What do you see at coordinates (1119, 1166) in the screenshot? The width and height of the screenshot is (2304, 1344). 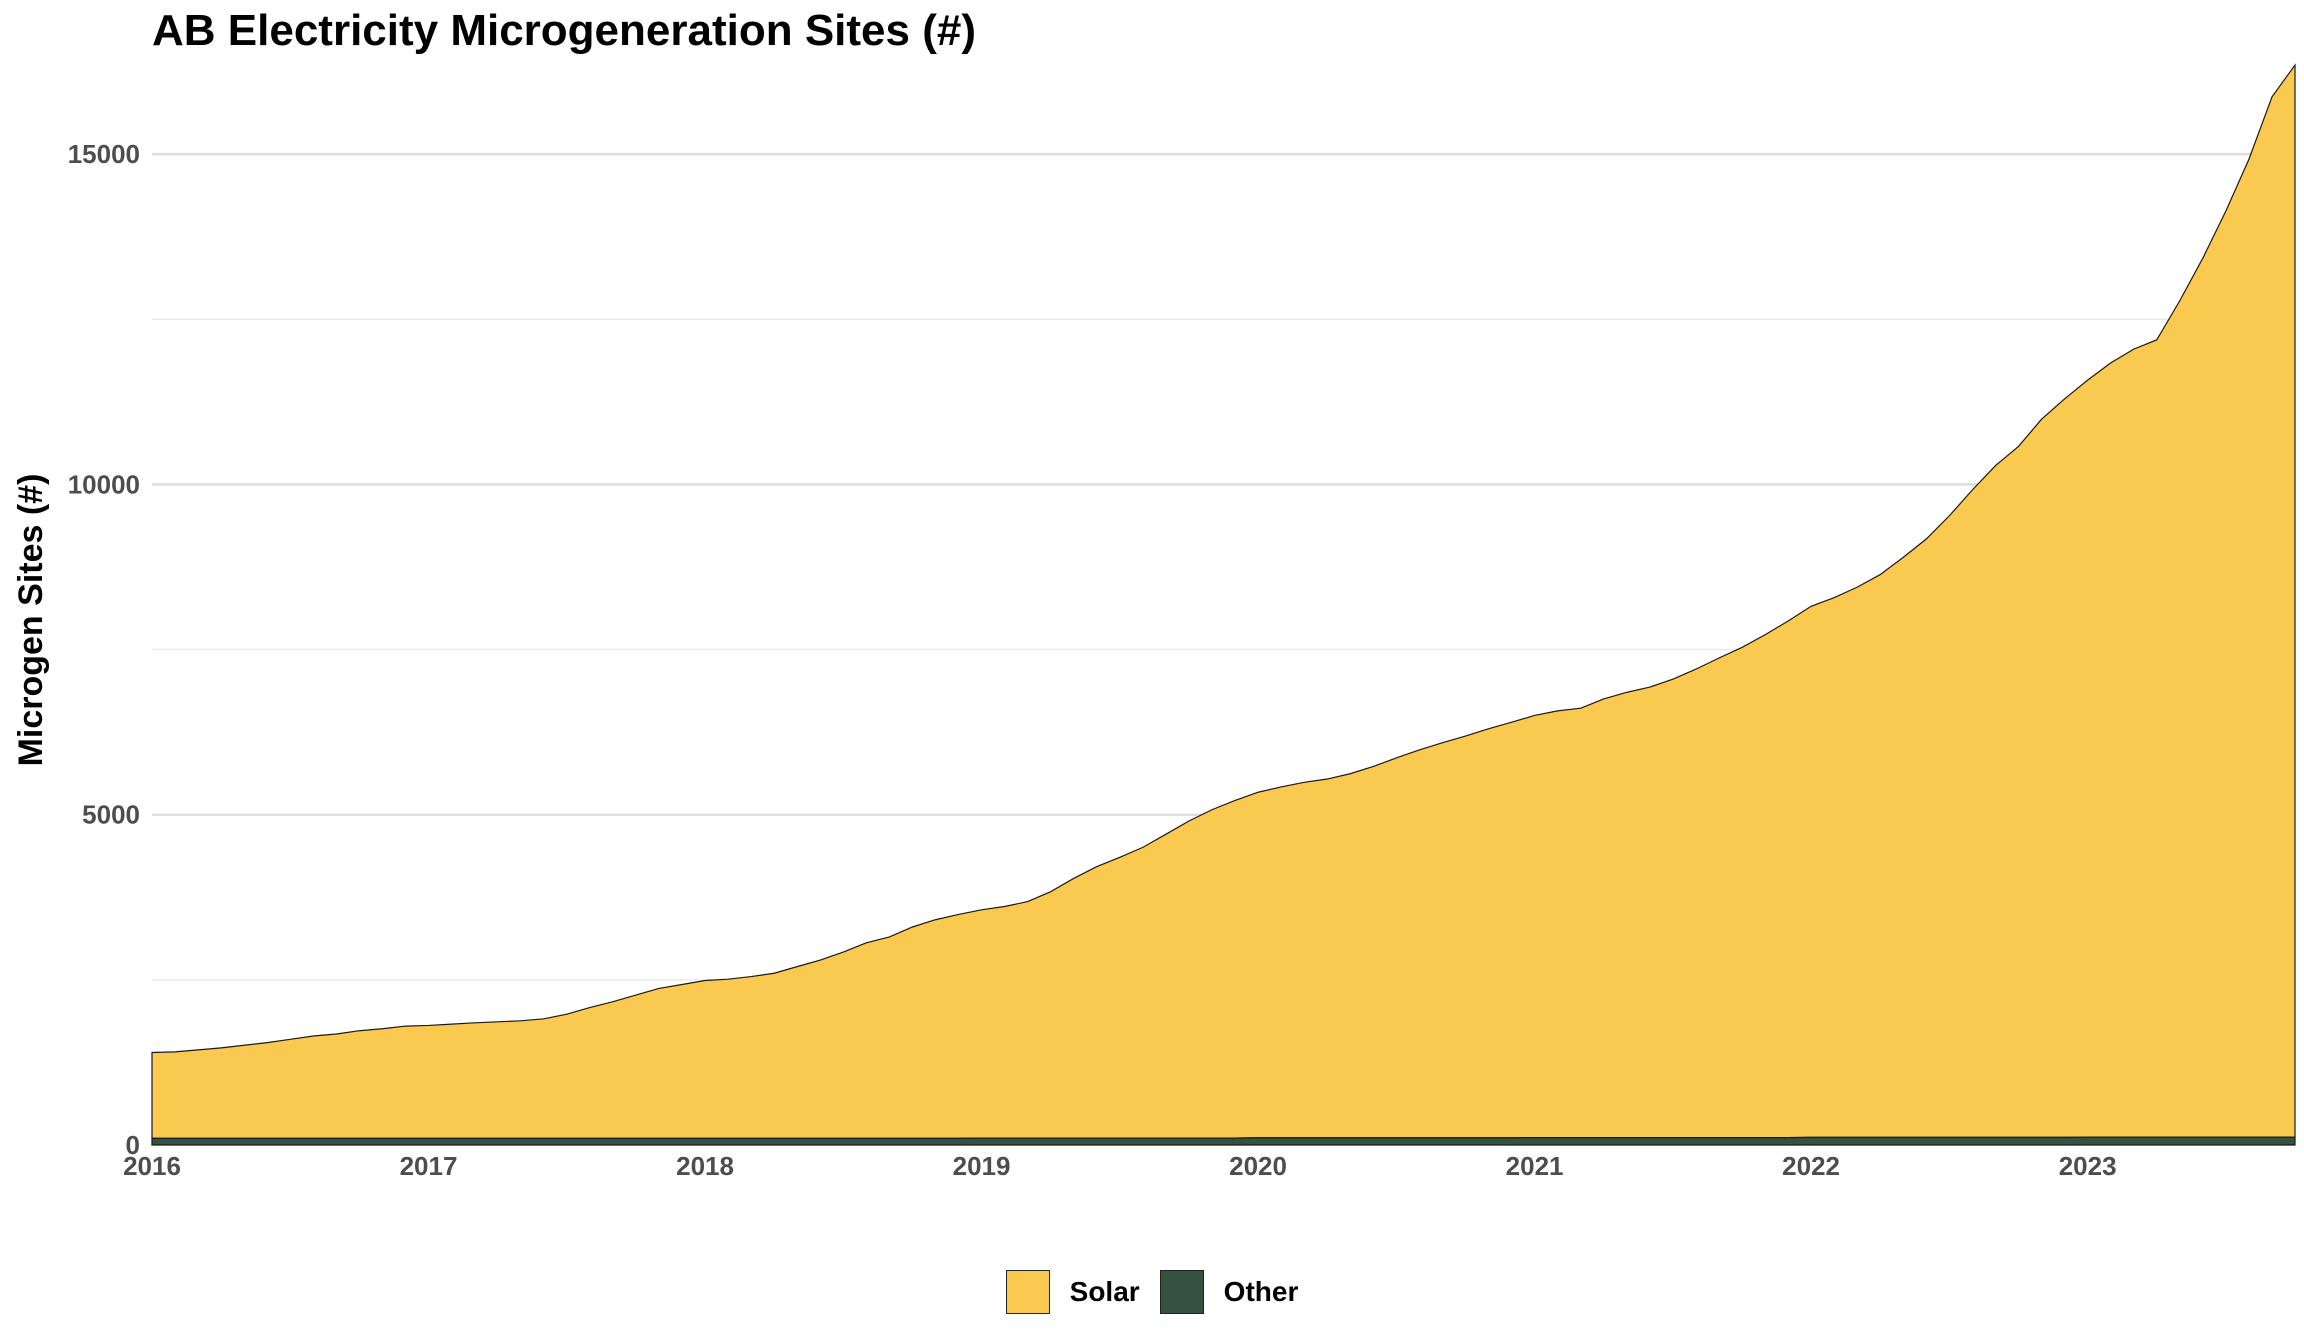 I see `x-tick-labels: 2016 2017 2018 2019 2020 2021 2022 2023` at bounding box center [1119, 1166].